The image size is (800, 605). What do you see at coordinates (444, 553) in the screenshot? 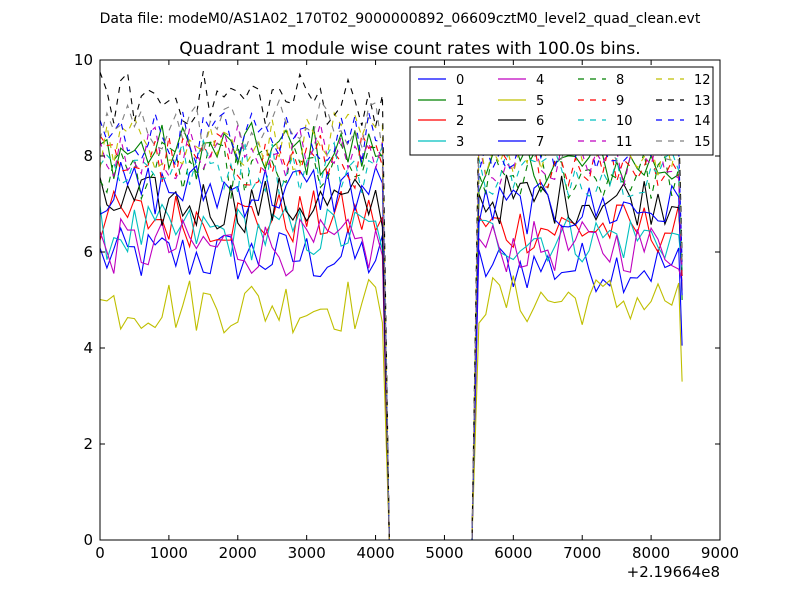
I see `x-tick-label: 5000` at bounding box center [444, 553].